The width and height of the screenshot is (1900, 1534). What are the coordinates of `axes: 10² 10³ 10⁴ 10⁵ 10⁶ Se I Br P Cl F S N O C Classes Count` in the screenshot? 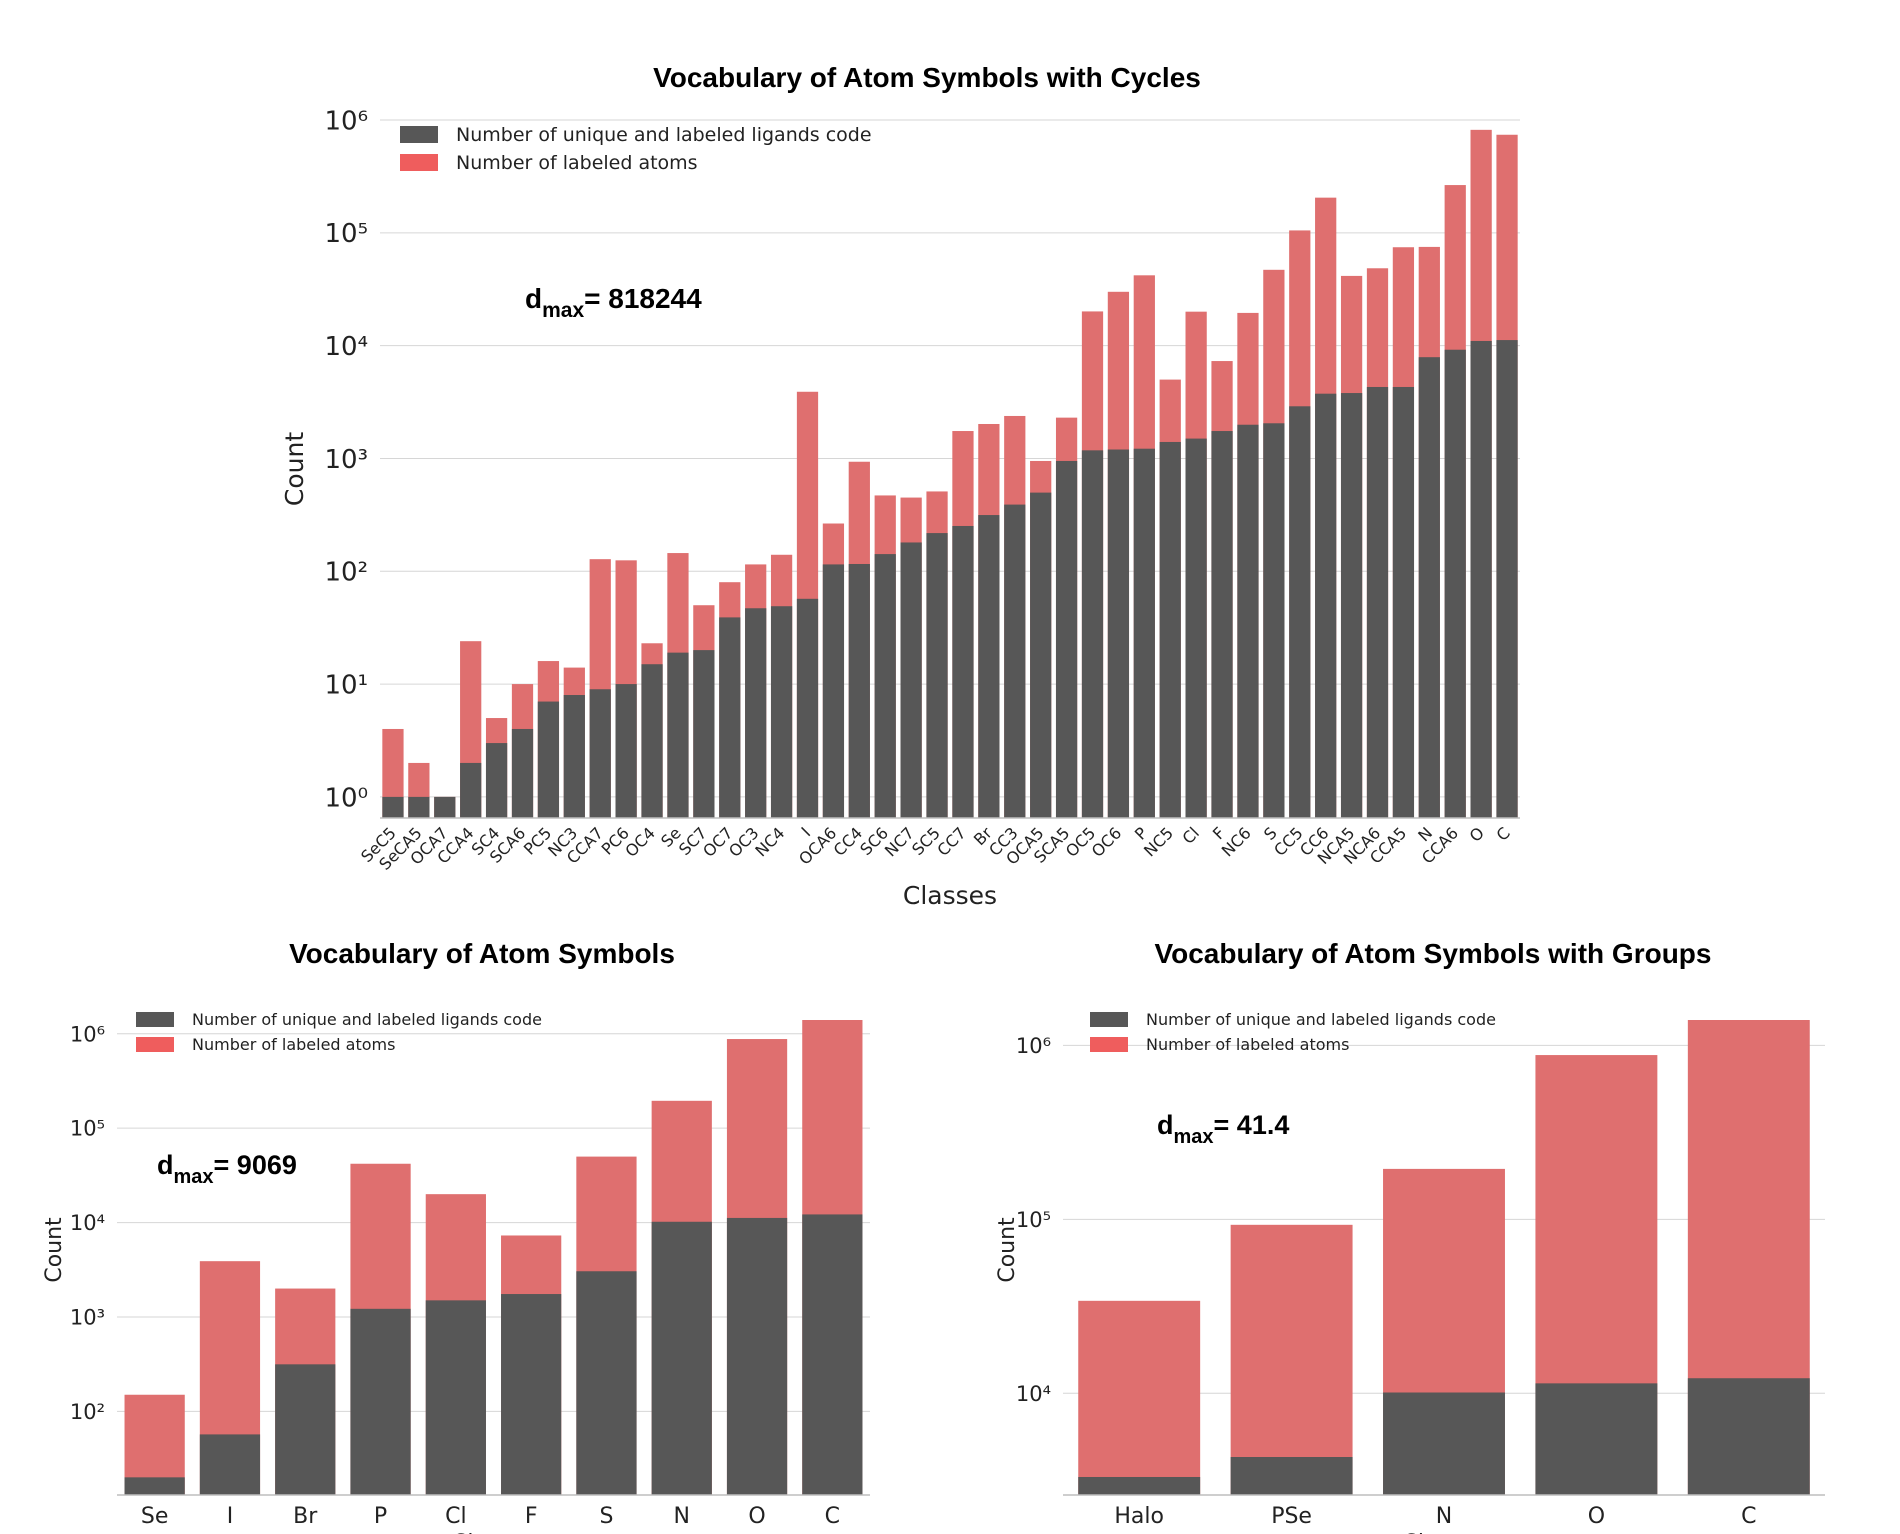 It's located at (456, 1278).